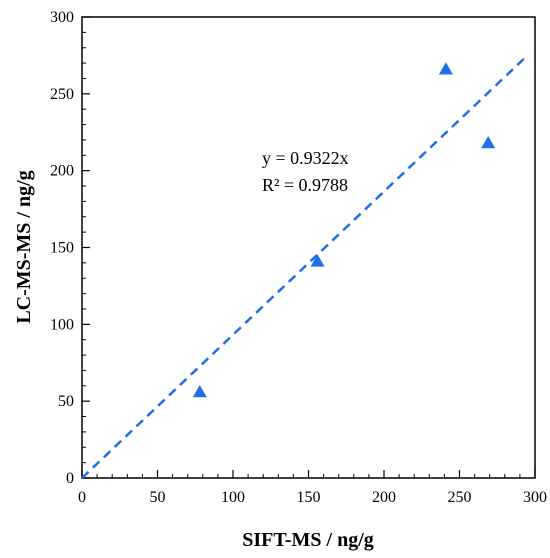 The width and height of the screenshot is (550, 558). What do you see at coordinates (70, 478) in the screenshot?
I see `y-tick-label: 0` at bounding box center [70, 478].